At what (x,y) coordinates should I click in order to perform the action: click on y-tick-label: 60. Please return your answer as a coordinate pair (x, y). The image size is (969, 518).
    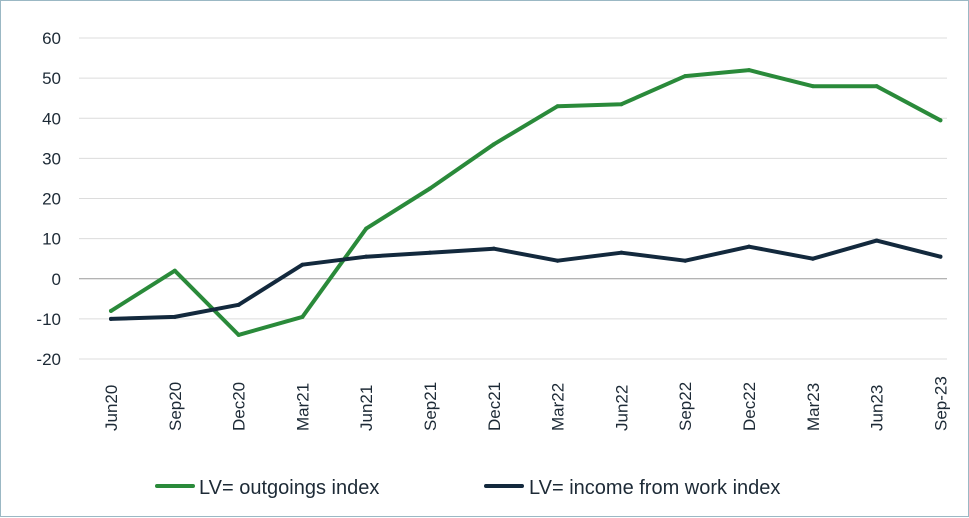
    Looking at the image, I should click on (51, 38).